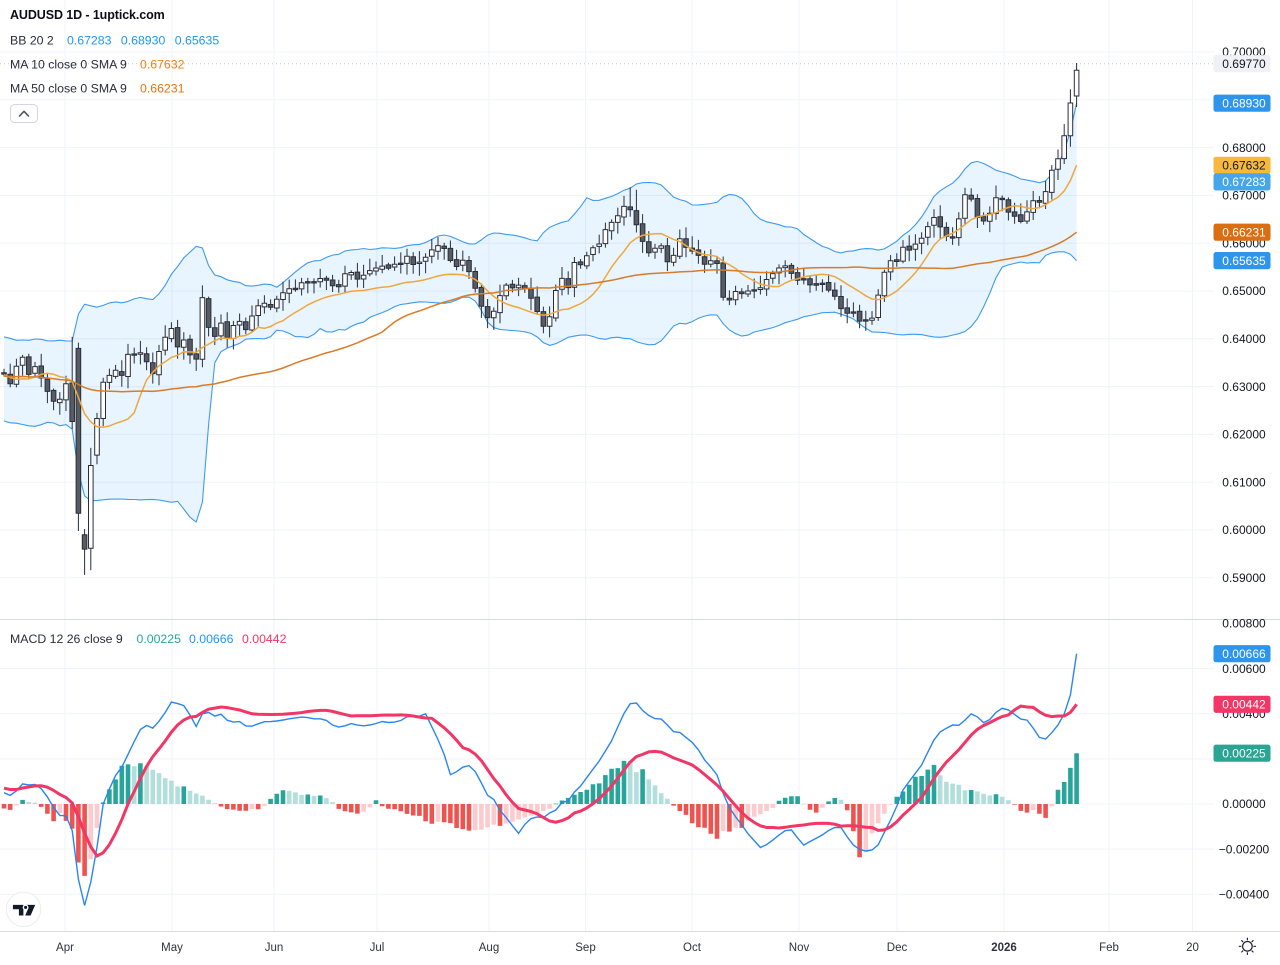 The image size is (1280, 965). I want to click on svg-text: −0.00200, so click(1244, 849).